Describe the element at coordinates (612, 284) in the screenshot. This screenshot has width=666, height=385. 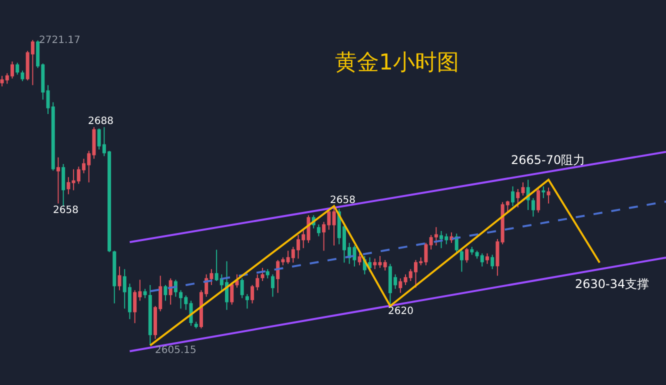
I see `annotation: 2630-34支撑` at that location.